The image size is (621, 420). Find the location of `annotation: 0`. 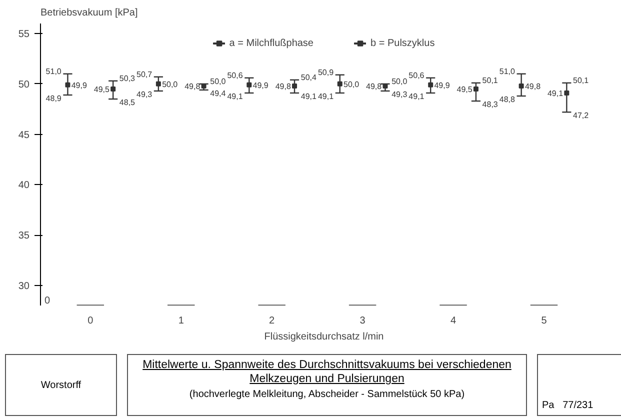

annotation: 0 is located at coordinates (47, 301).